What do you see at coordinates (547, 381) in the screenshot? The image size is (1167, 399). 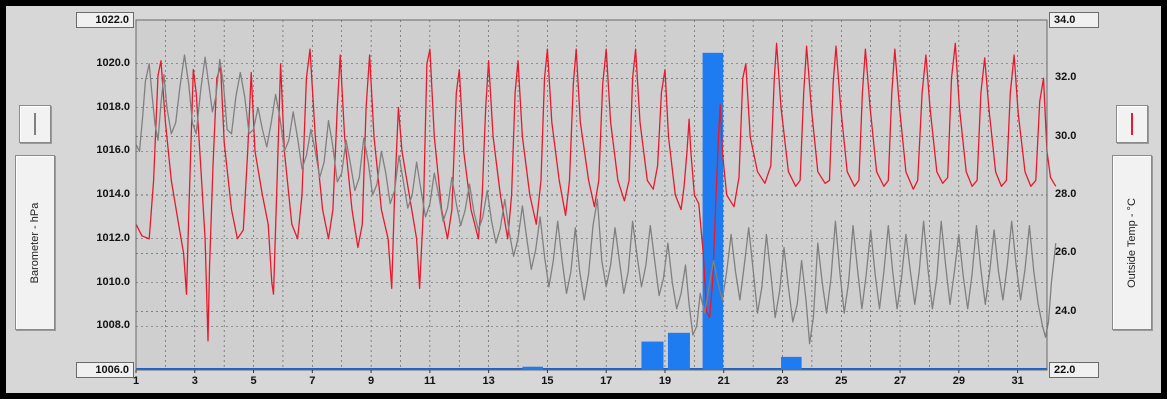 I see `x-tick-label: 15` at bounding box center [547, 381].